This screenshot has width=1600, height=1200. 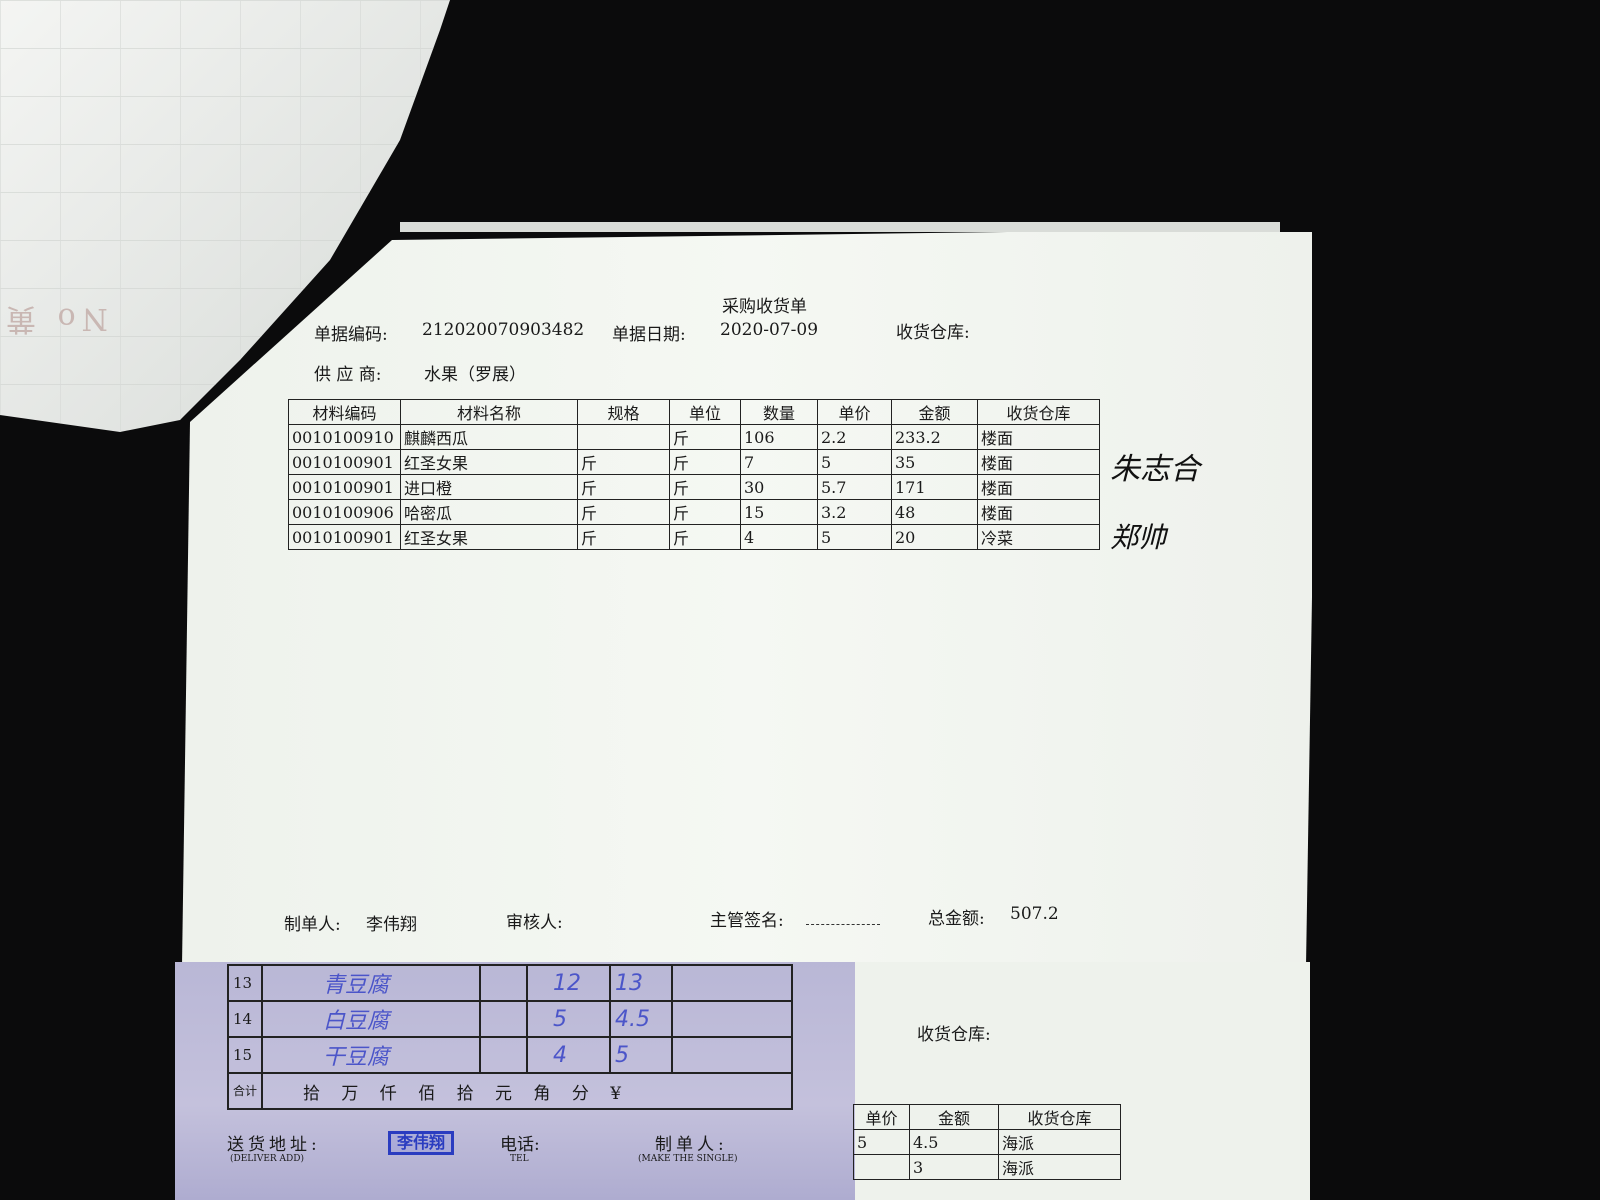 I want to click on delivery-row: 13 青豆腐 12 13, so click(x=510, y=983).